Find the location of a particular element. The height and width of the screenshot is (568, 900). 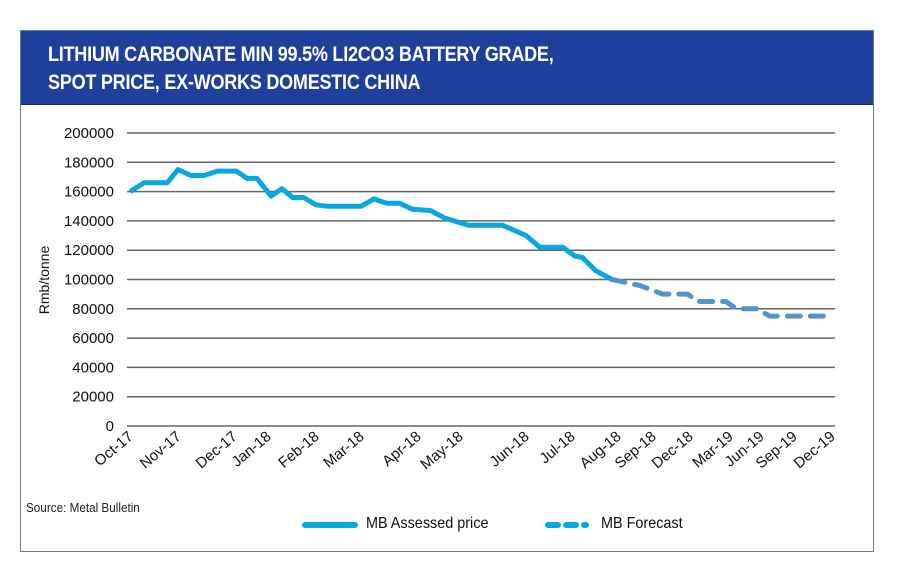

x-tick-label: Dec-17 is located at coordinates (217, 450).